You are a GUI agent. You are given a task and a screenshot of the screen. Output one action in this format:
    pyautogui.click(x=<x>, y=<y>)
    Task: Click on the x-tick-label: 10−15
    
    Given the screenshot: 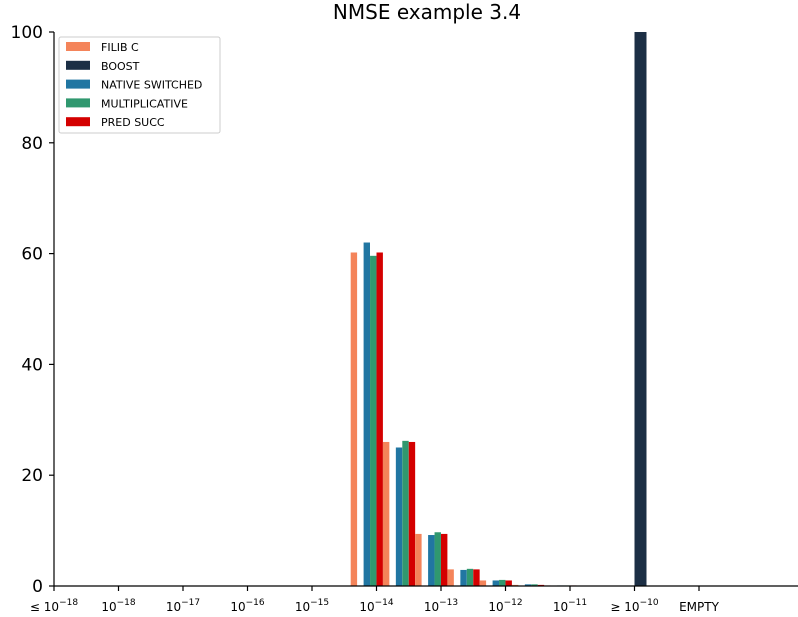 What is the action you would take?
    pyautogui.click(x=312, y=606)
    